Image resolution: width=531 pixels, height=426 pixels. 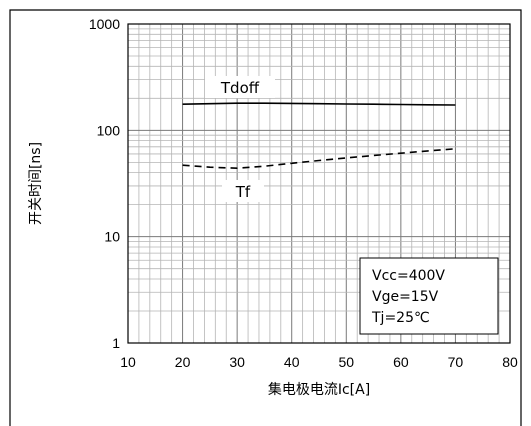 What do you see at coordinates (183, 362) in the screenshot?
I see `x-tick-label: 20` at bounding box center [183, 362].